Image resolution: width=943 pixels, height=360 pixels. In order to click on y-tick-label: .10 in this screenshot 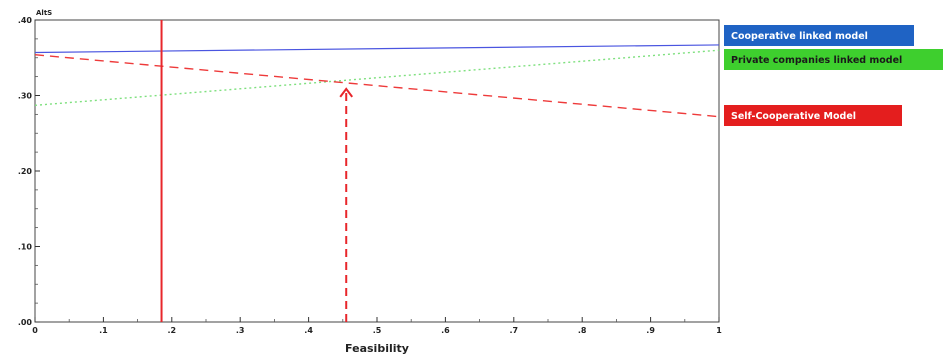, I will do `click(25, 247)`.